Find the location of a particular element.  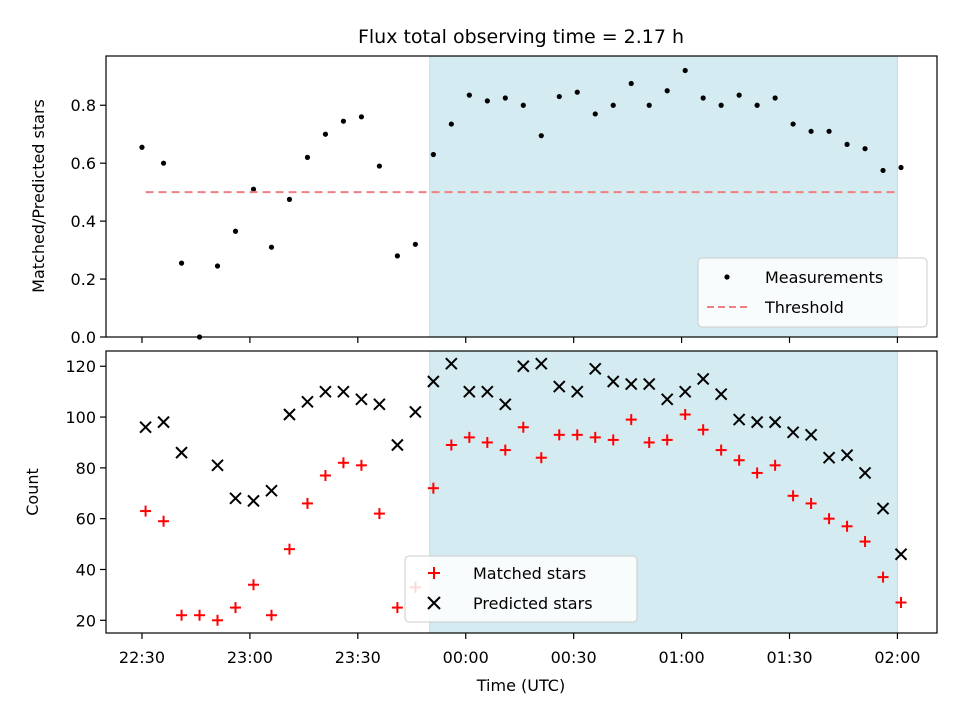

bottom-y-tick-label: 20 is located at coordinates (86, 620).